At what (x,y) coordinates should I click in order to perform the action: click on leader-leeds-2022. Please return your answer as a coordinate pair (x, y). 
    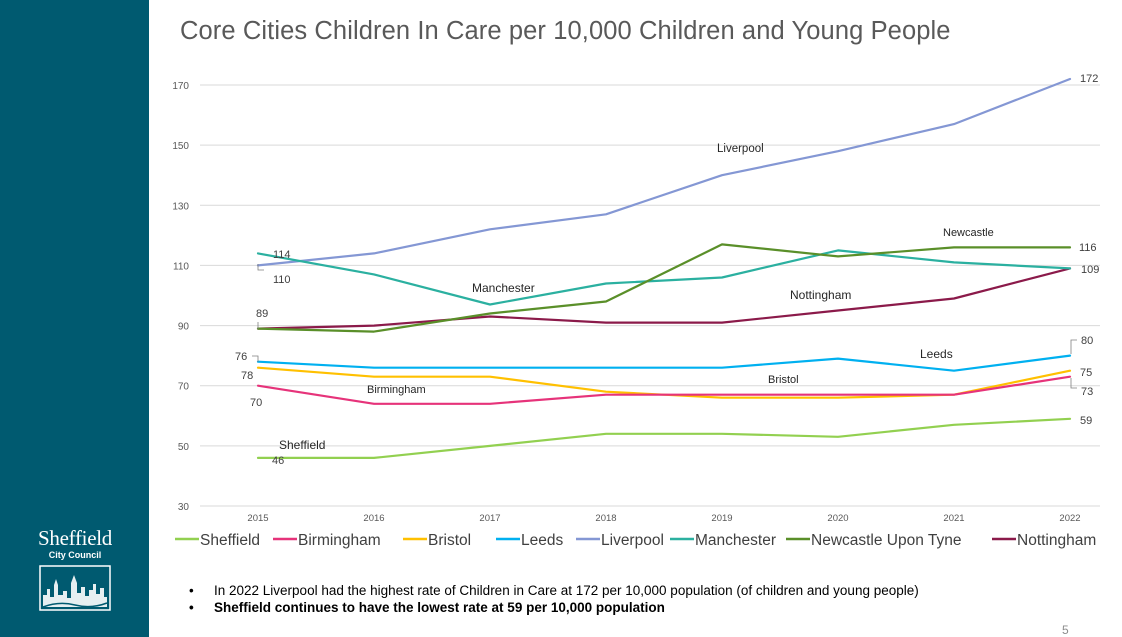
    Looking at the image, I should click on (1073, 346).